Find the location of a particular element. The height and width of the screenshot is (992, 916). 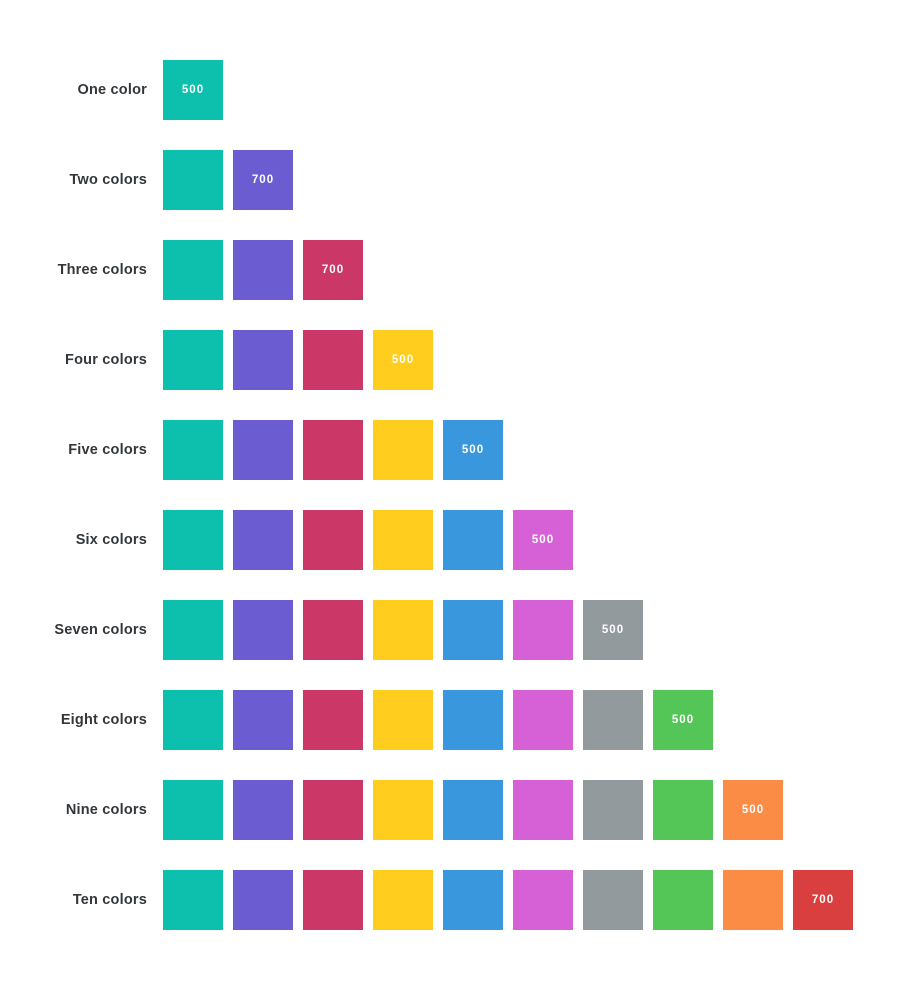

row-label: Five colors is located at coordinates (107, 450).